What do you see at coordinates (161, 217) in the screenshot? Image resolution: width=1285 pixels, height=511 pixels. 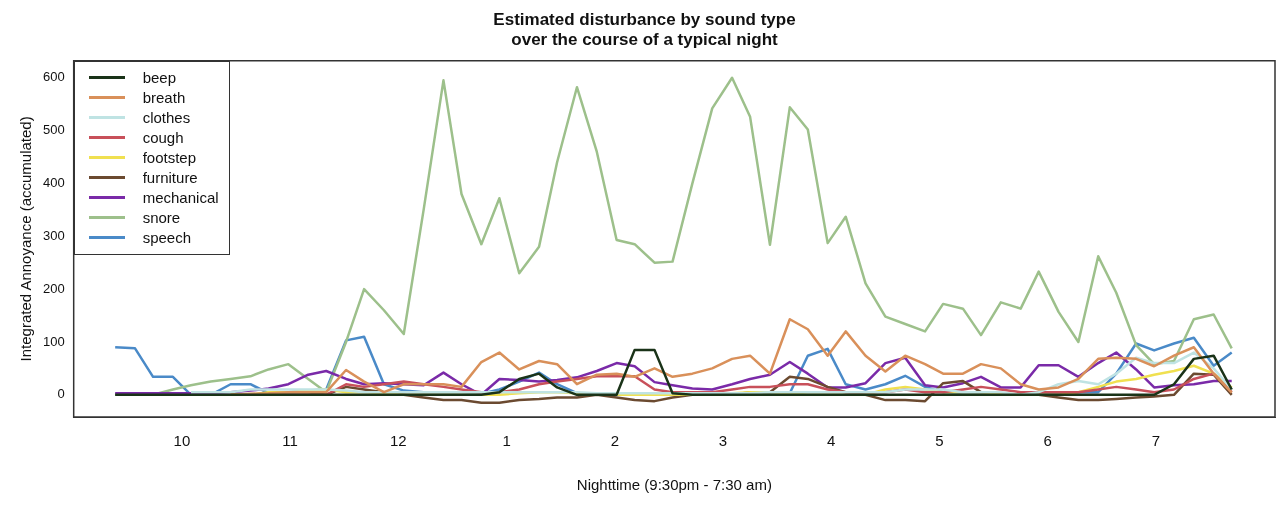 I see `legend-label: snore` at bounding box center [161, 217].